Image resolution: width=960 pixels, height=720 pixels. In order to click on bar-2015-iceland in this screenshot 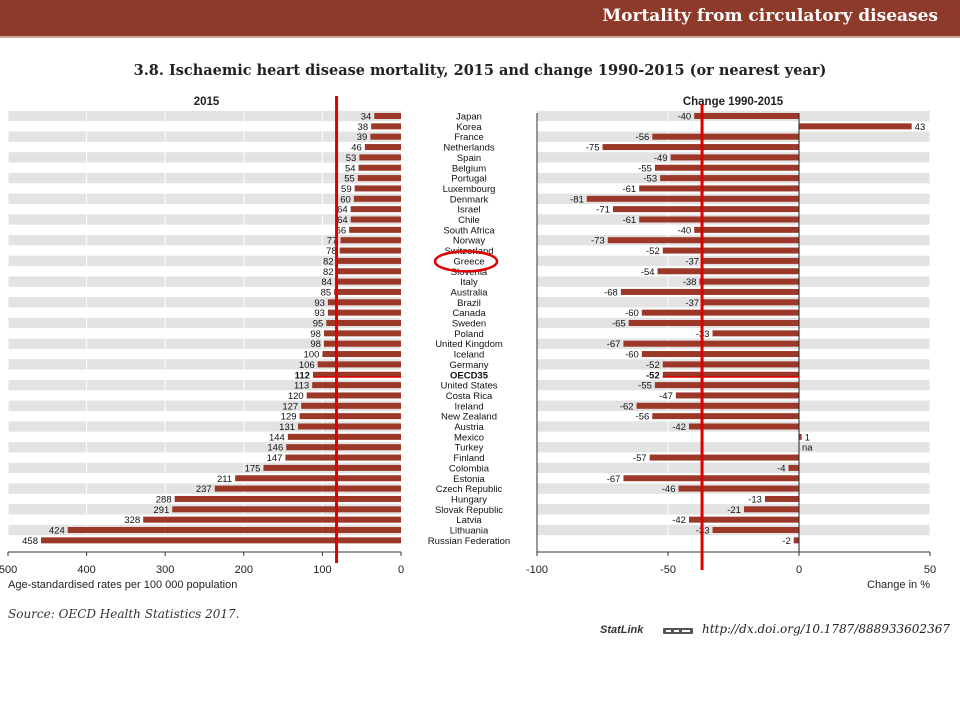, I will do `click(361, 354)`.